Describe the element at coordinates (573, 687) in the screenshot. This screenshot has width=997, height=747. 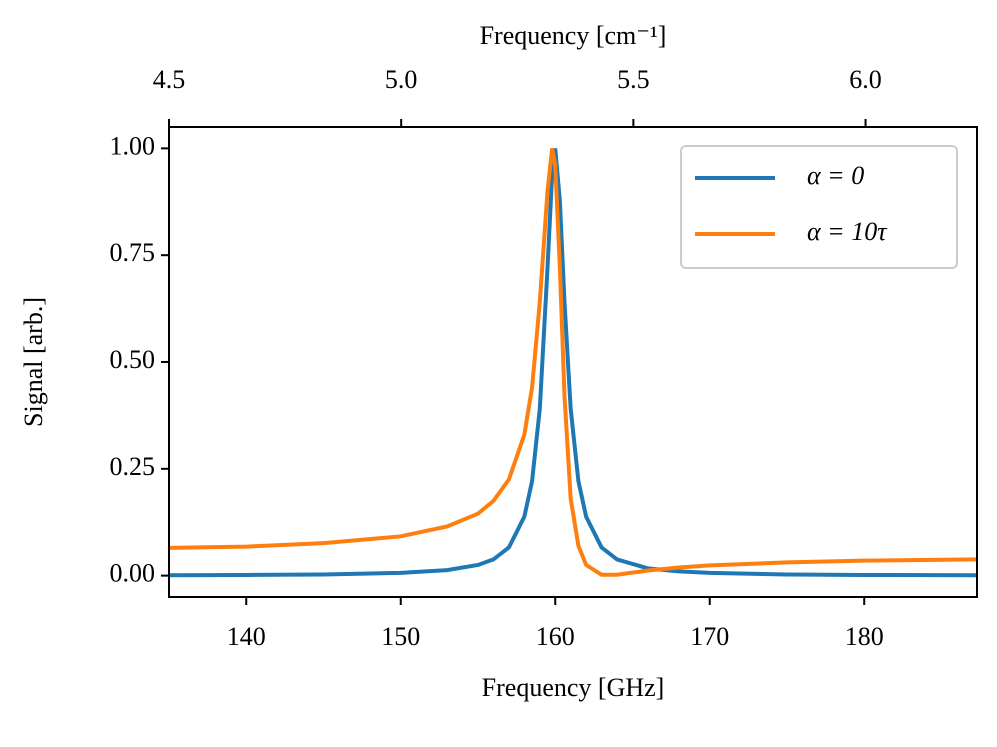
I see `x-axis-label: Frequency [GHz]` at that location.